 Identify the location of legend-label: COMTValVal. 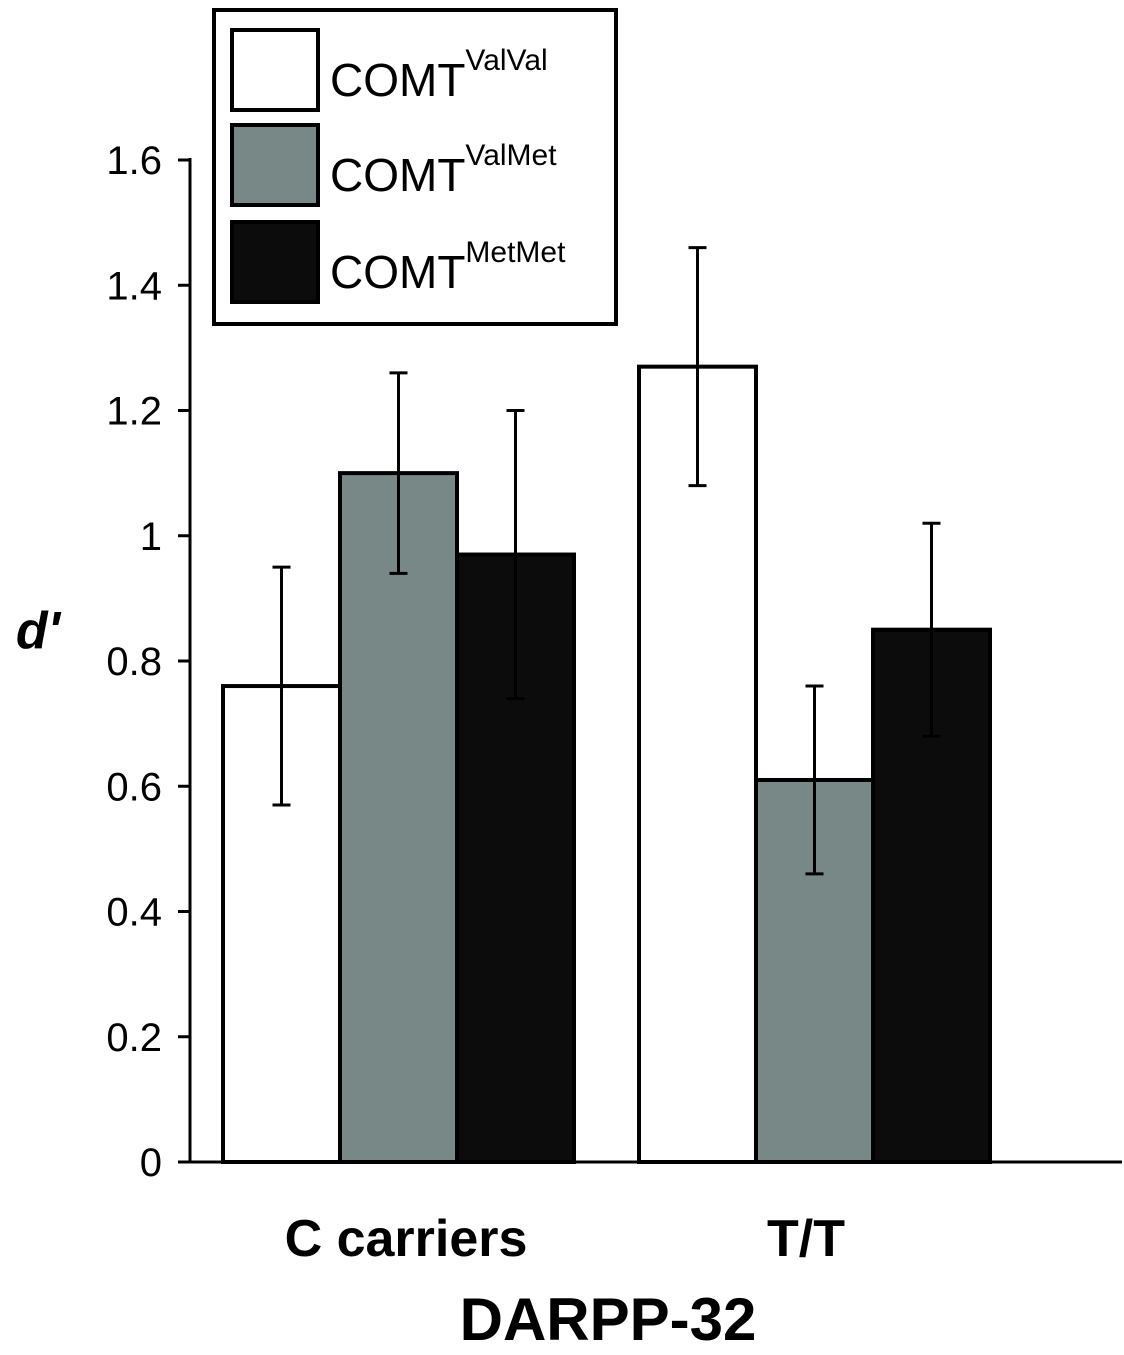
(439, 75).